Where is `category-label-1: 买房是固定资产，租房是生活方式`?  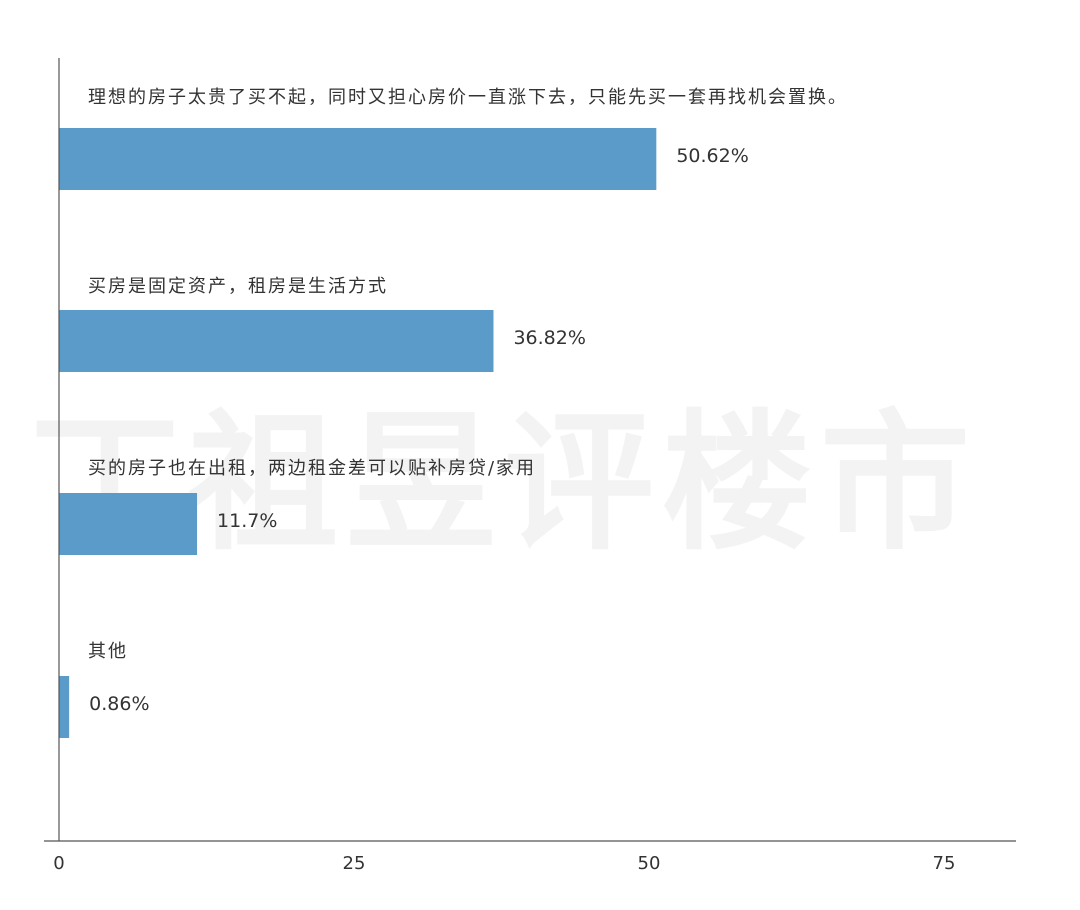 category-label-1: 买房是固定资产，租房是生活方式 is located at coordinates (238, 286).